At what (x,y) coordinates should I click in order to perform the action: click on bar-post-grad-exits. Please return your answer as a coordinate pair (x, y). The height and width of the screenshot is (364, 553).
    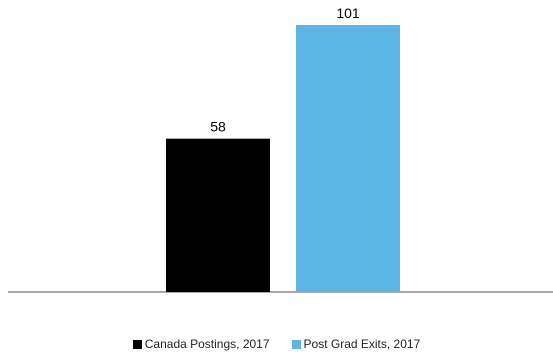
    Looking at the image, I should click on (348, 158).